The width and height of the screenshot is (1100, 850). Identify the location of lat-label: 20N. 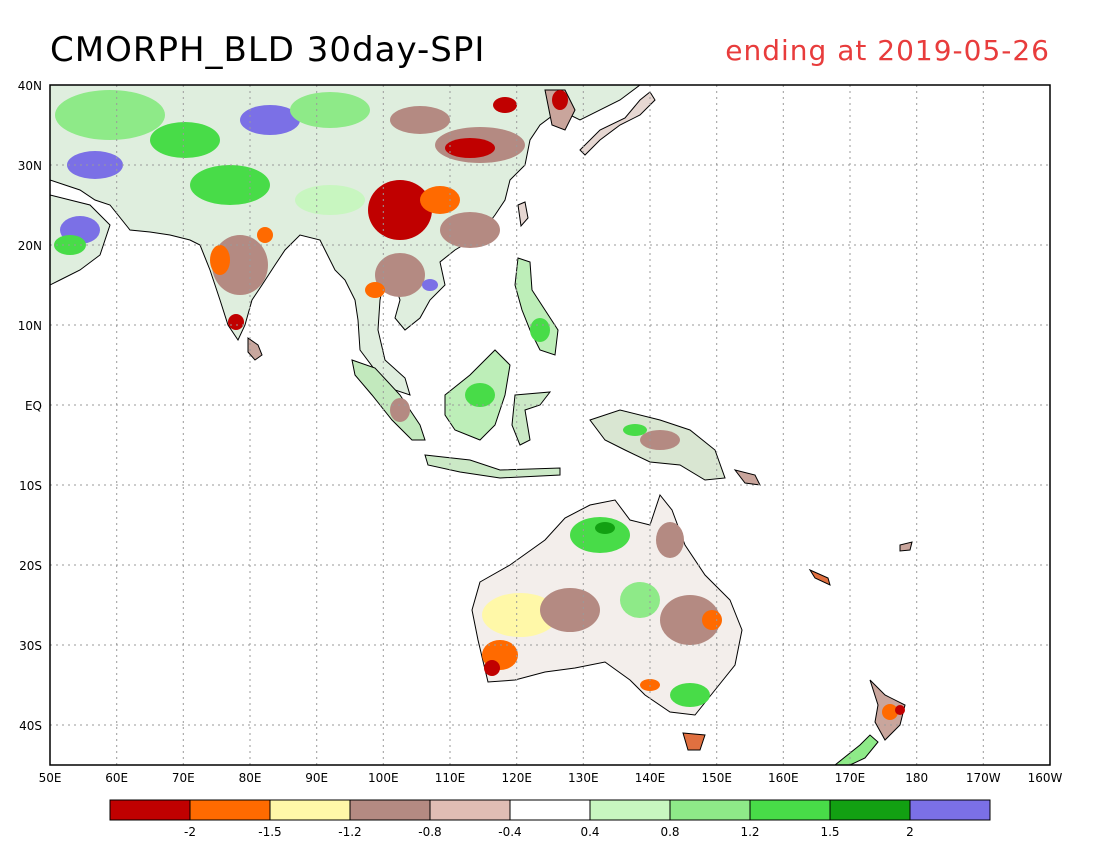
(30, 246).